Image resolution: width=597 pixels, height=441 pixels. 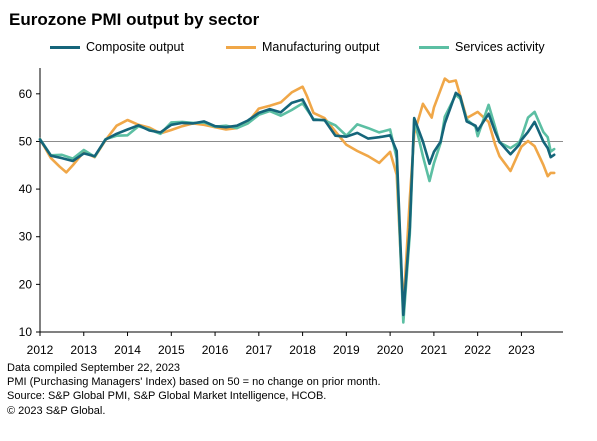 What do you see at coordinates (134, 19) in the screenshot?
I see `chart-title: Eurozone PMI output by sector` at bounding box center [134, 19].